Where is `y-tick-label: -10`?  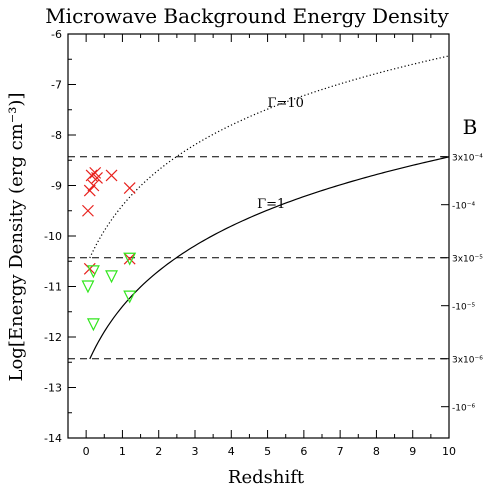
y-tick-label: -10 is located at coordinates (53, 236).